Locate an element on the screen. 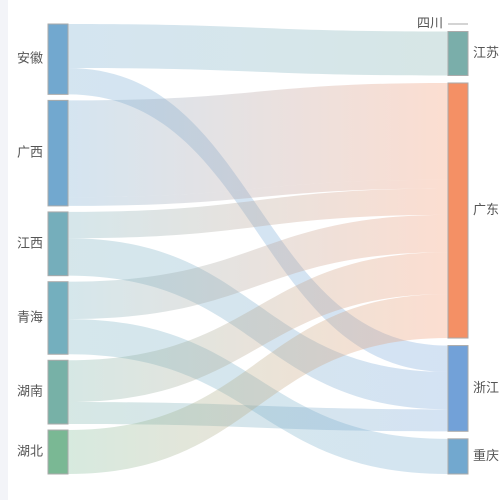 The width and height of the screenshot is (500, 500). node-label-广西: 广西 is located at coordinates (30, 153).